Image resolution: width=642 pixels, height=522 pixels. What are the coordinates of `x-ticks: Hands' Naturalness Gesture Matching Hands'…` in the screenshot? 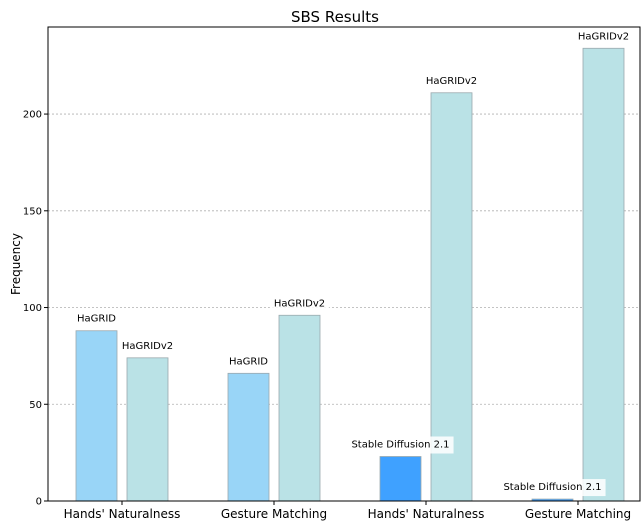 It's located at (347, 511).